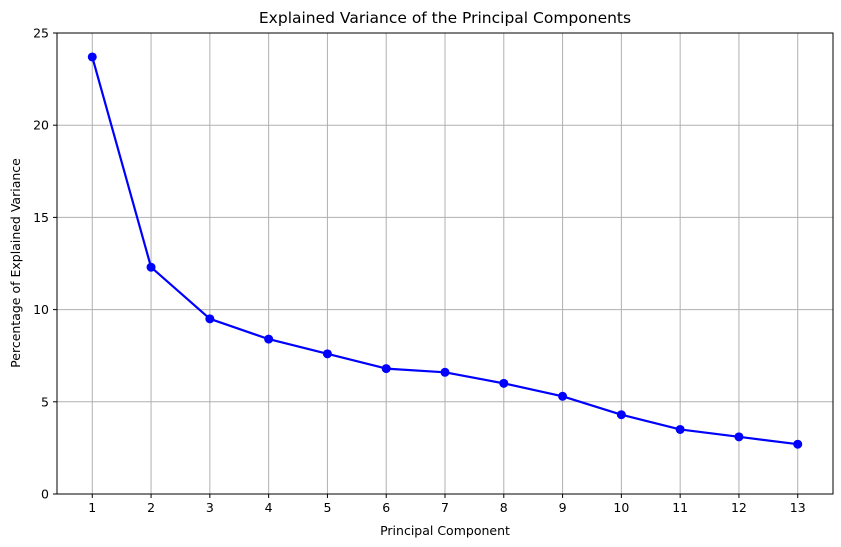 This screenshot has height=547, width=841. I want to click on x-tick-label: 10, so click(621, 507).